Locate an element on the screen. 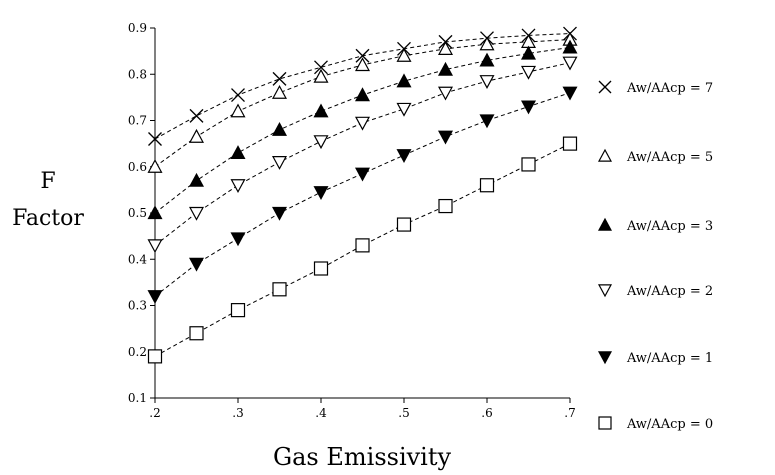 This screenshot has width=775, height=475. legend-item: Aw/AAcp = 7 is located at coordinates (655, 88).